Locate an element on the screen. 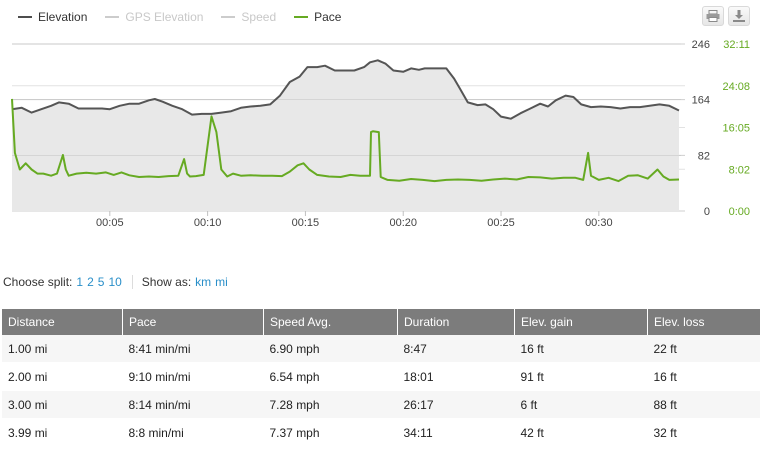 The height and width of the screenshot is (451, 767). cell-pace: 9:10 min/mi is located at coordinates (193, 376).